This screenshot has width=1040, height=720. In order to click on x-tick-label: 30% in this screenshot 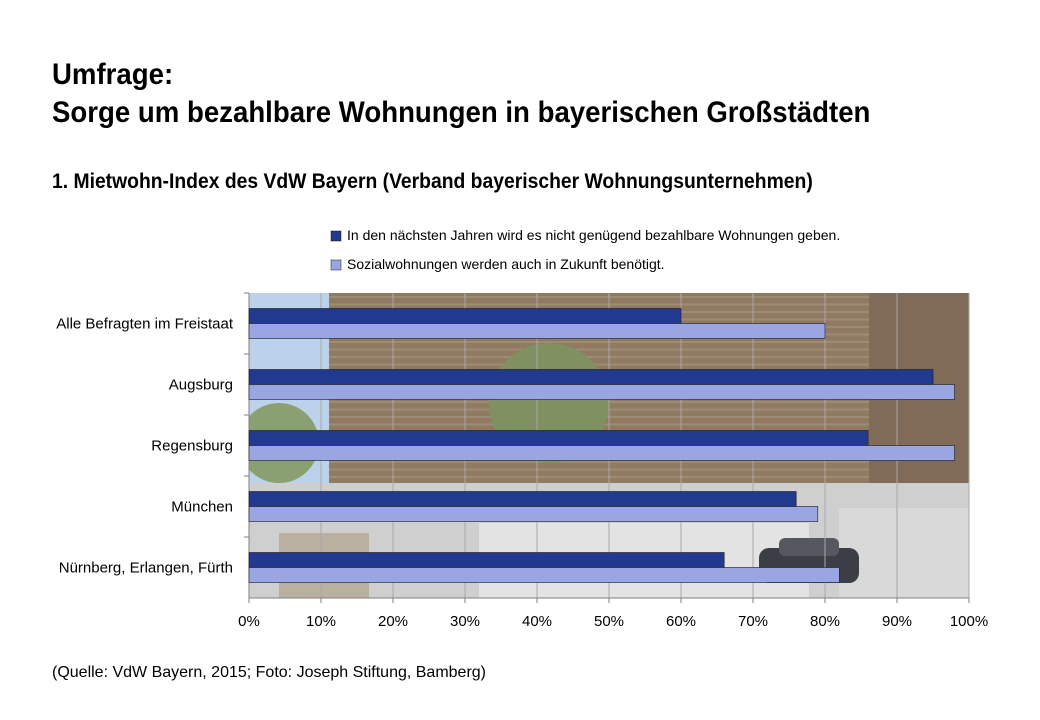, I will do `click(465, 621)`.